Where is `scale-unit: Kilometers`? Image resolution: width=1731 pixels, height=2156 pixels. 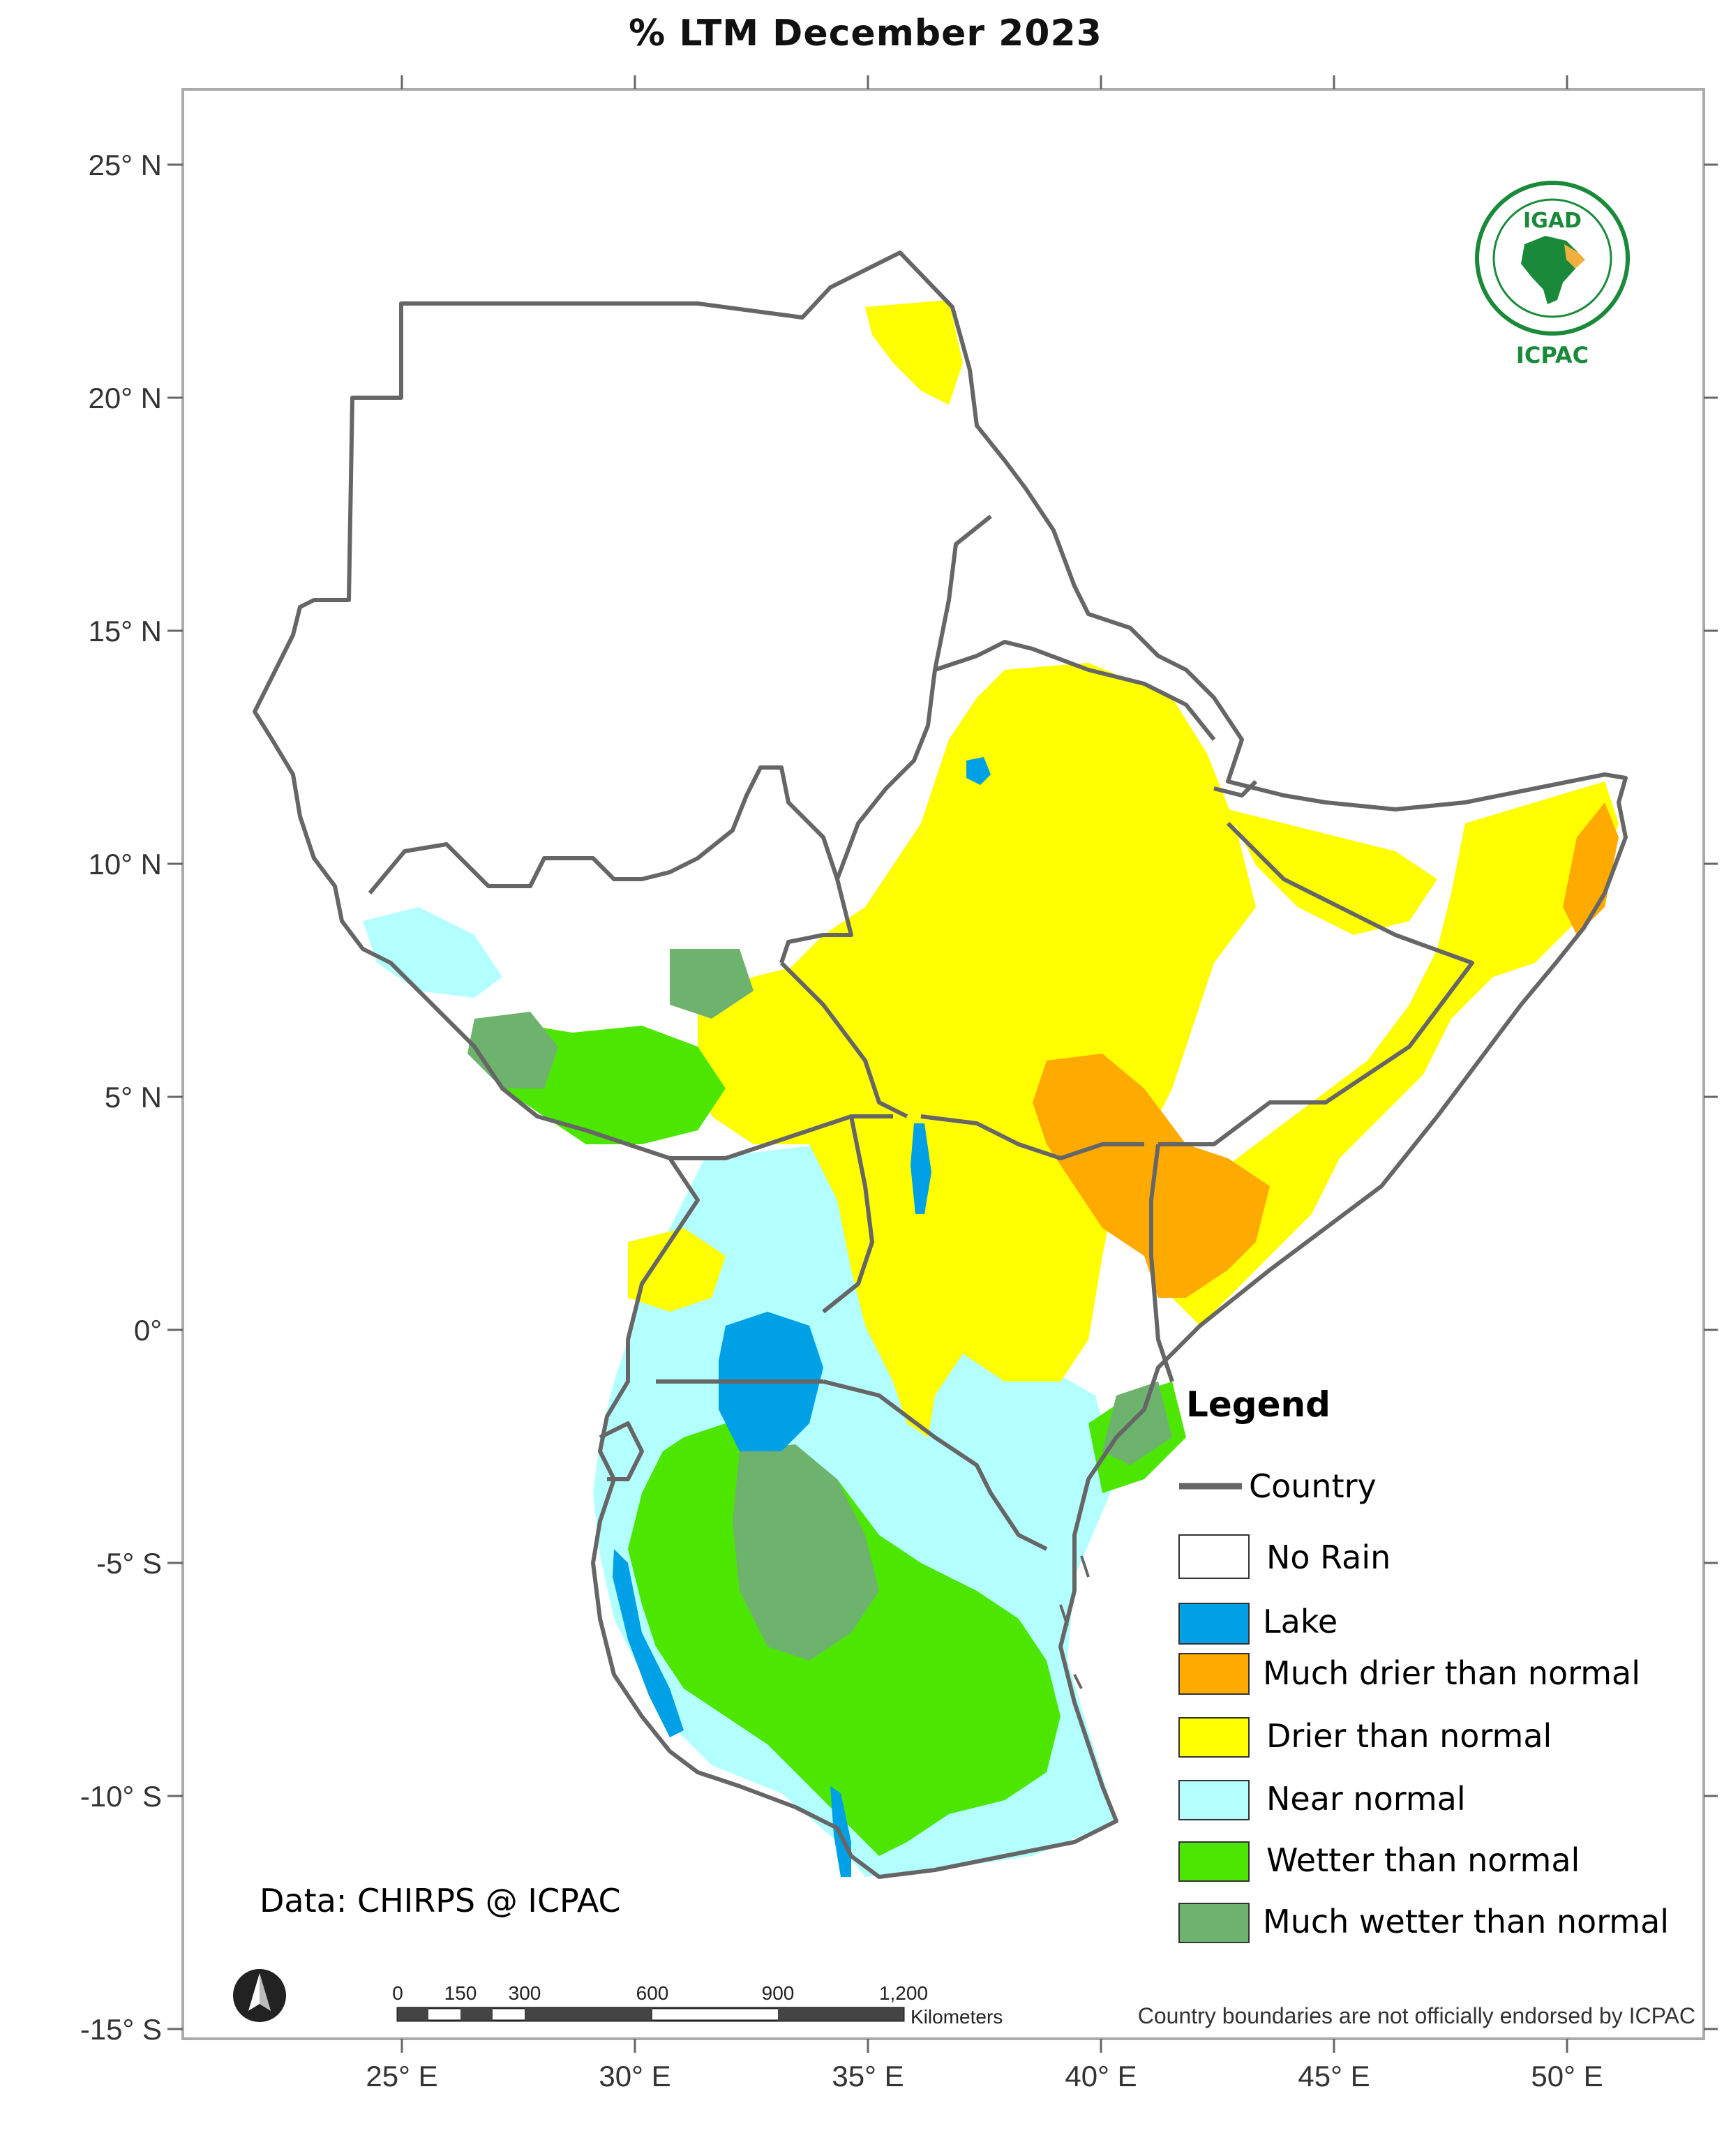
scale-unit: Kilometers is located at coordinates (957, 2017).